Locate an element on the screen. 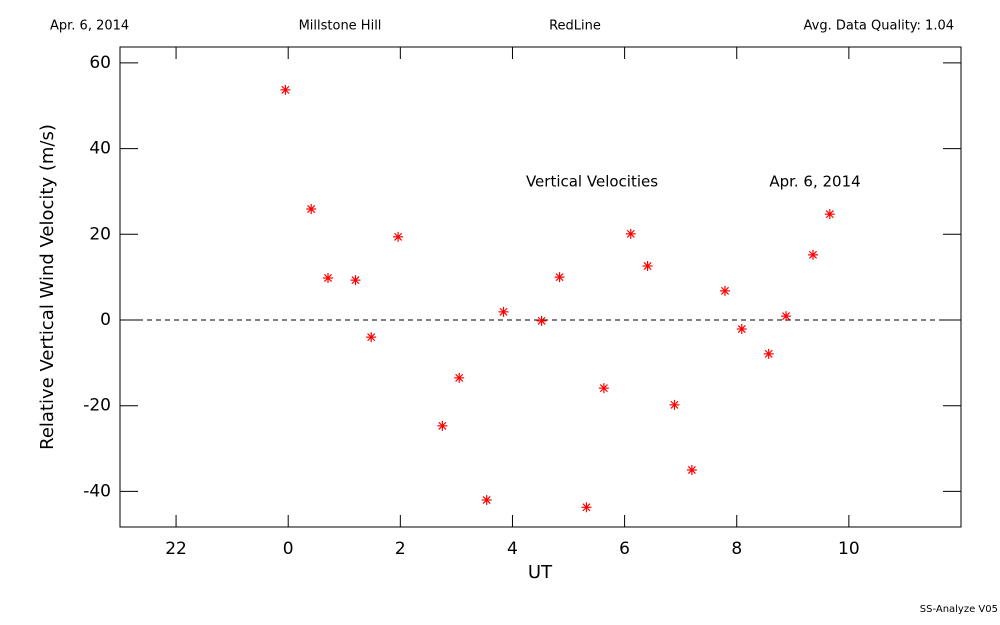  x-tick-label: 6 is located at coordinates (624, 549).